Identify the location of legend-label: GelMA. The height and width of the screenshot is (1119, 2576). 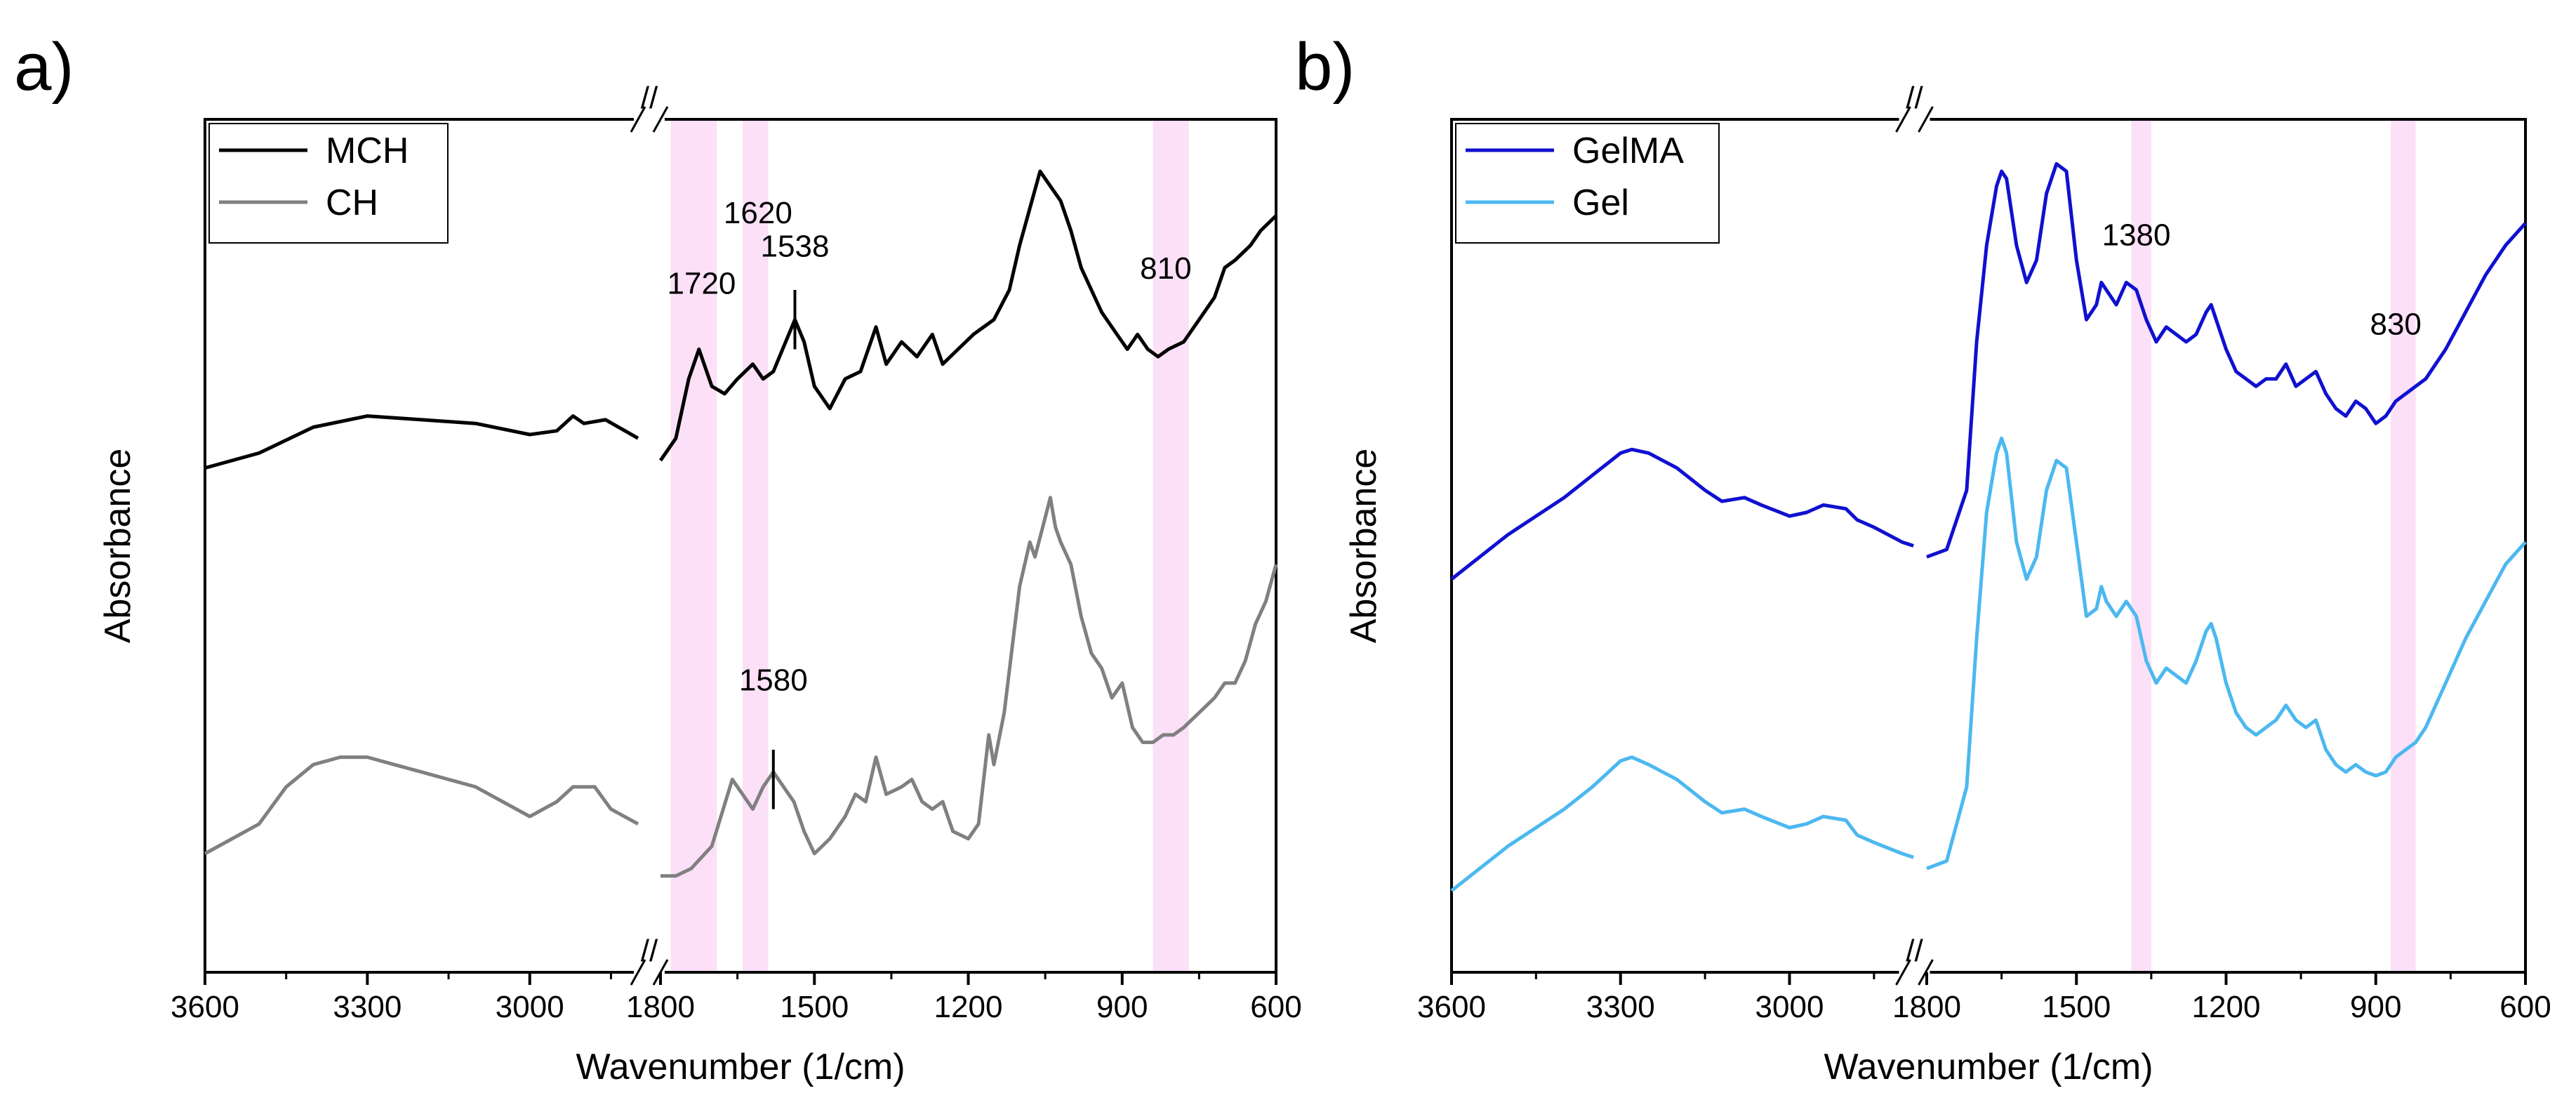
(1628, 151).